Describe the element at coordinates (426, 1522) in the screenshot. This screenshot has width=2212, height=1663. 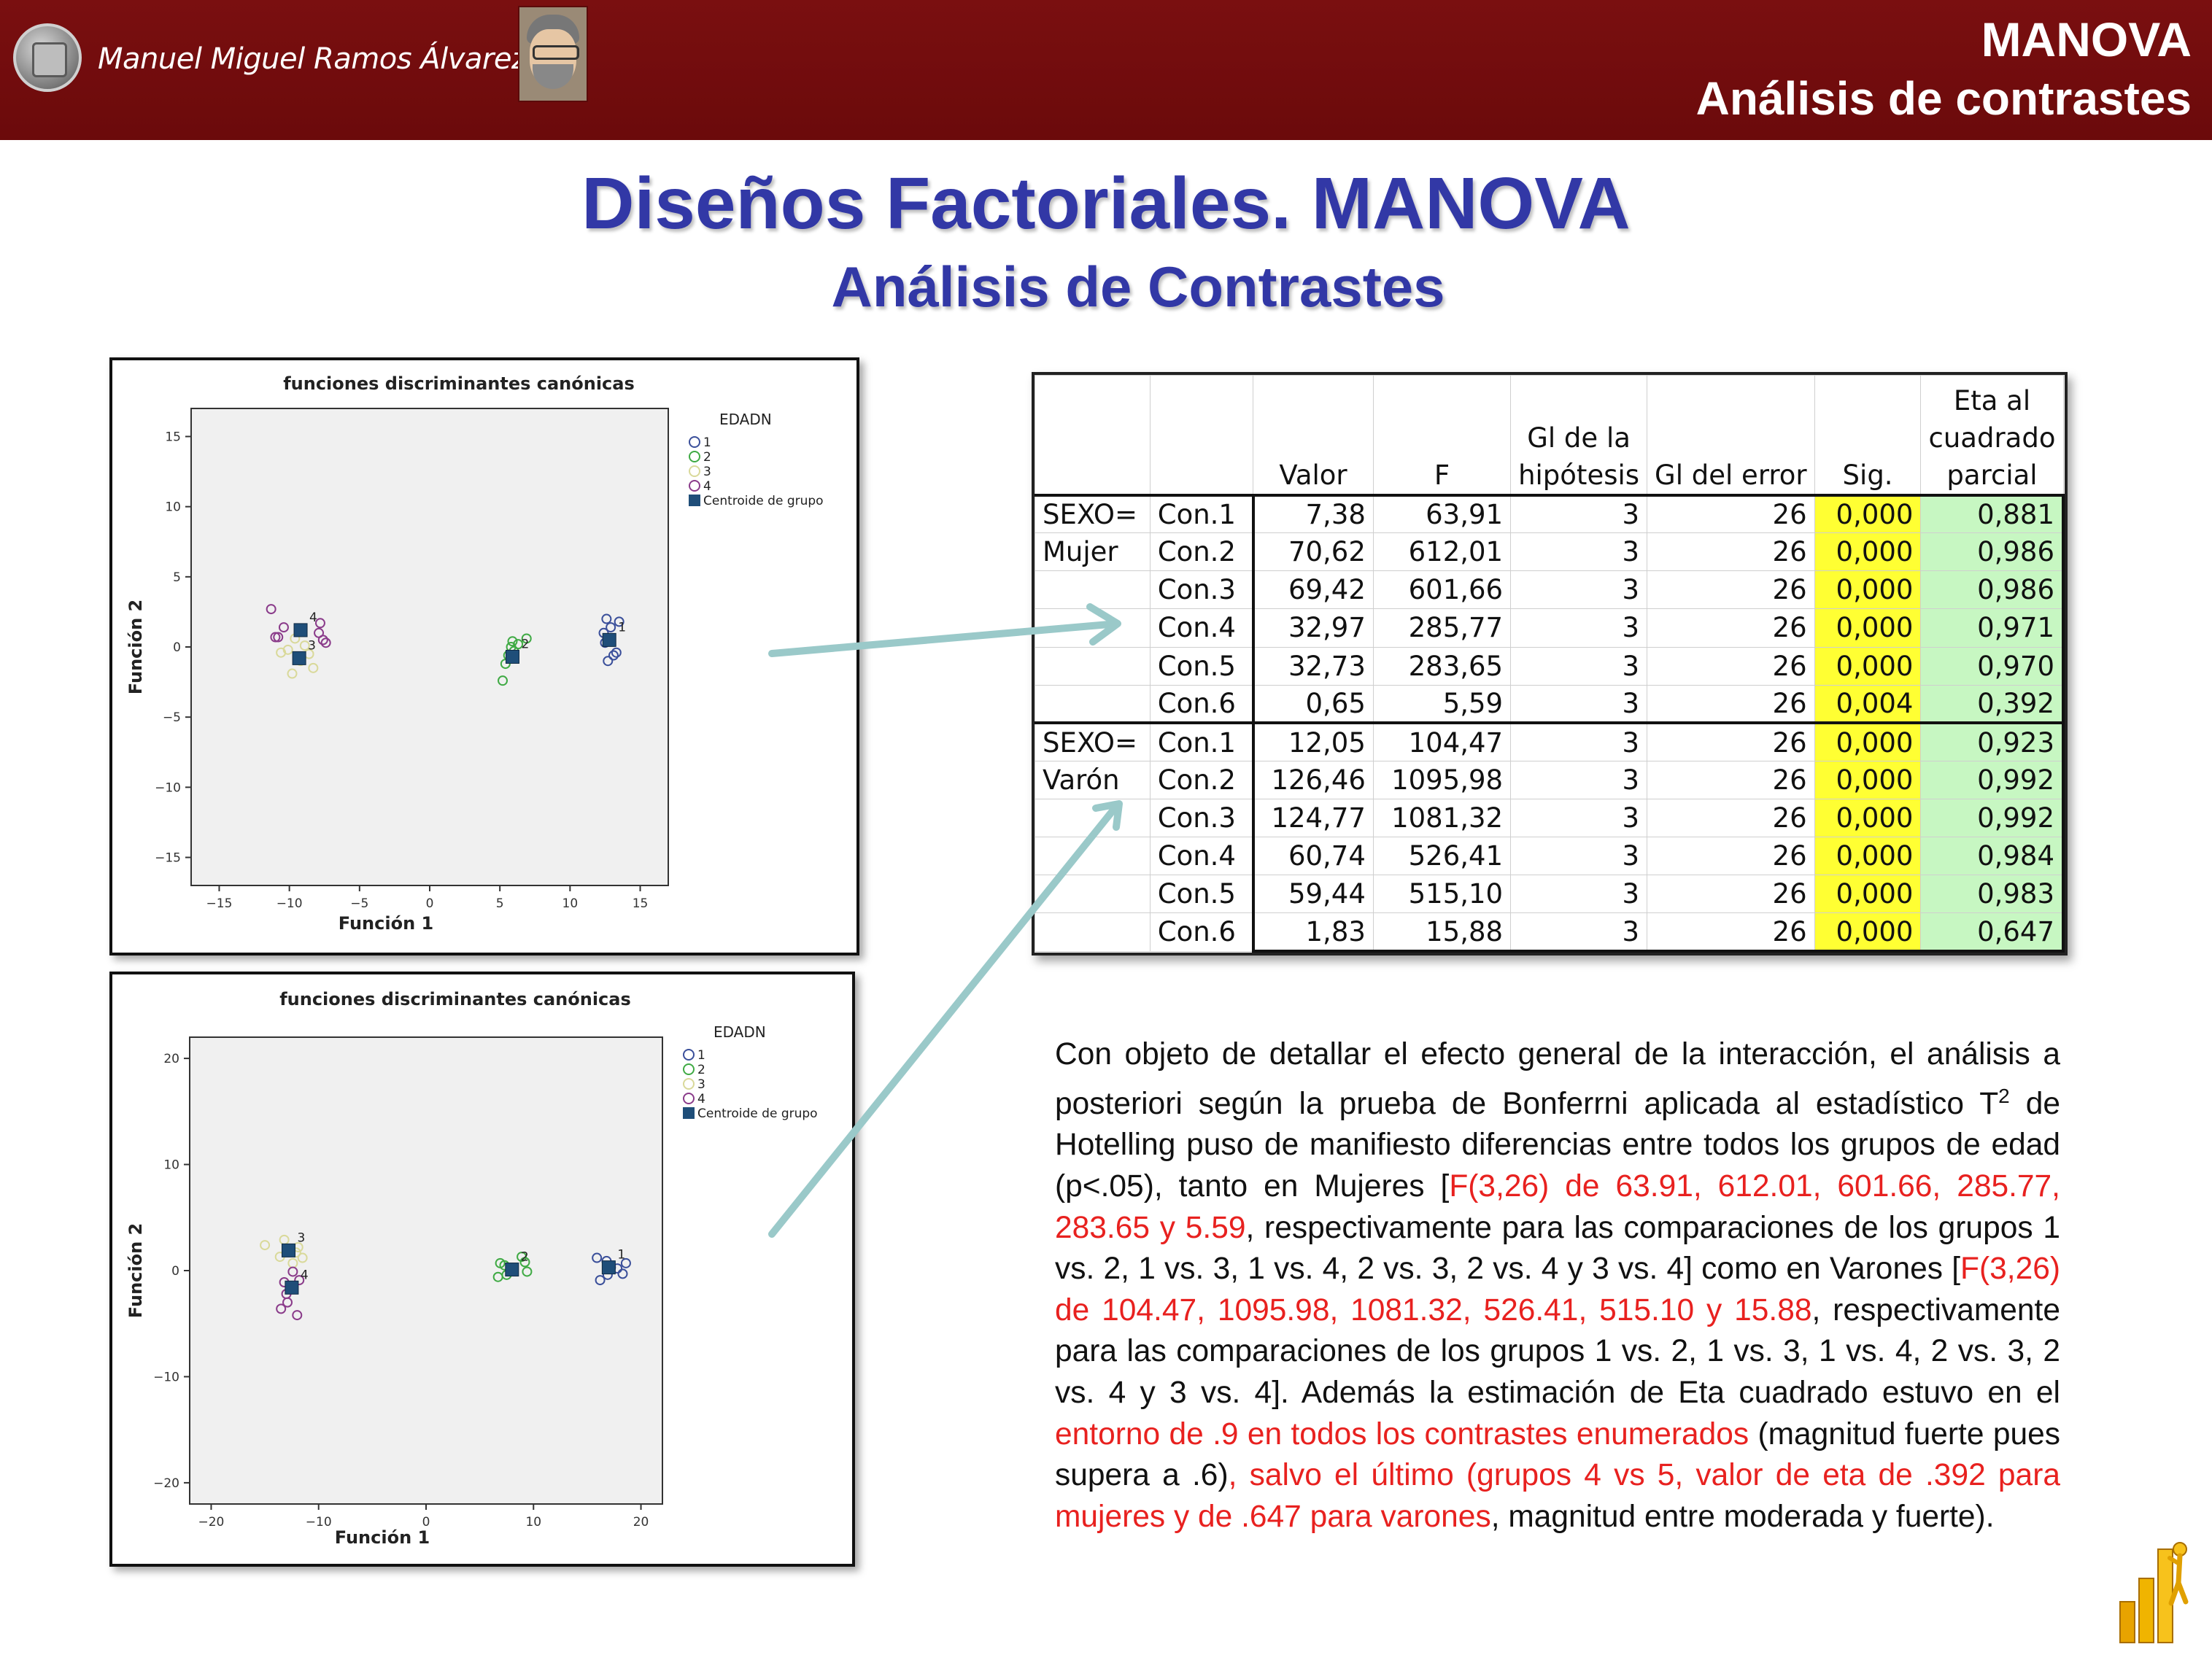
I see `x-tick-label: 0` at that location.